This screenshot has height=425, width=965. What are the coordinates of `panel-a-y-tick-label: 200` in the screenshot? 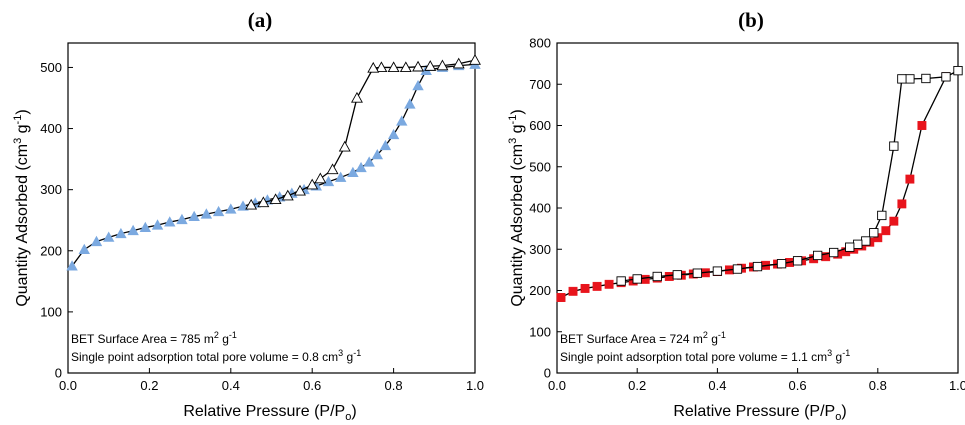 It's located at (51, 250).